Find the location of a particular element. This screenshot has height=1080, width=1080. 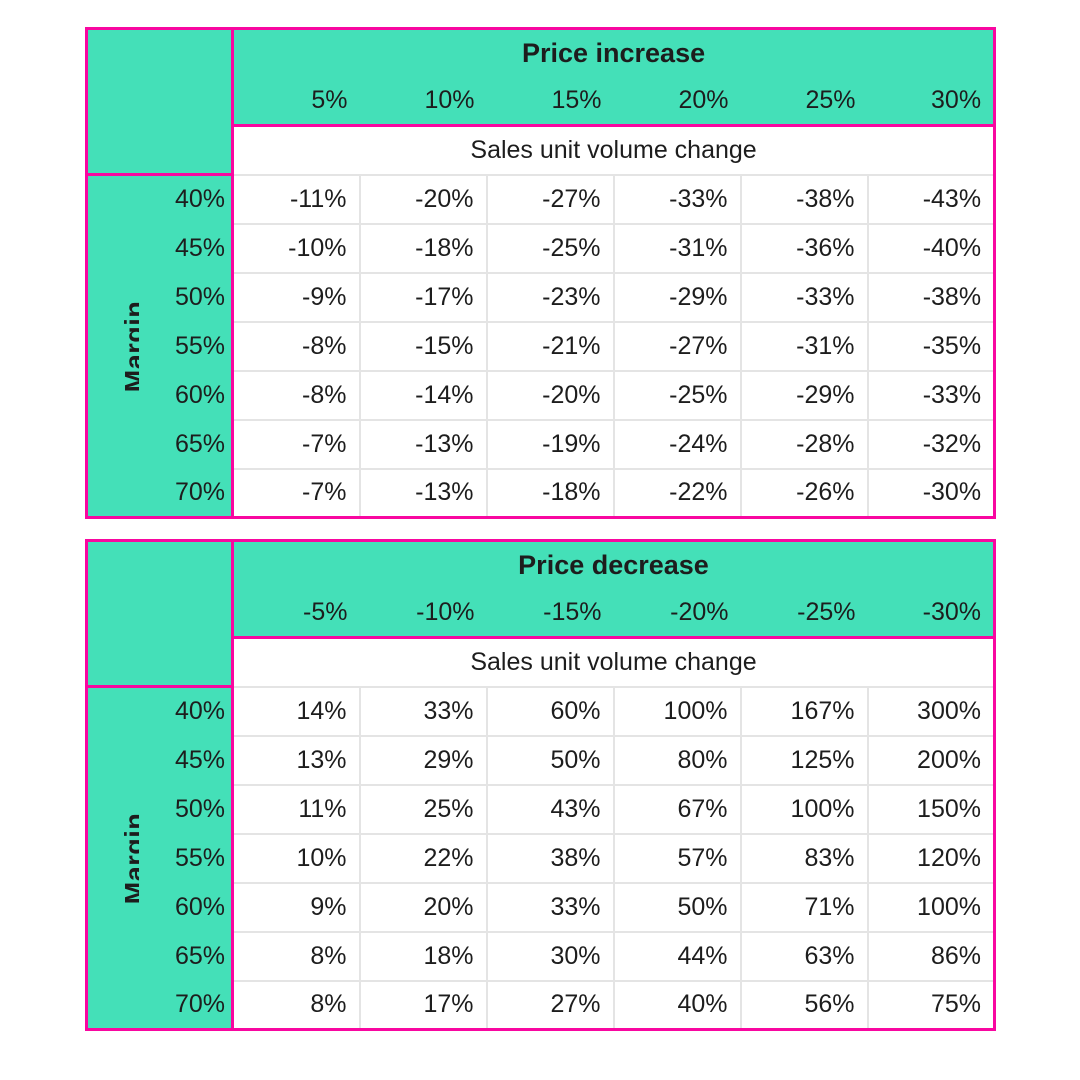

data-cell: -24% is located at coordinates (677, 444).